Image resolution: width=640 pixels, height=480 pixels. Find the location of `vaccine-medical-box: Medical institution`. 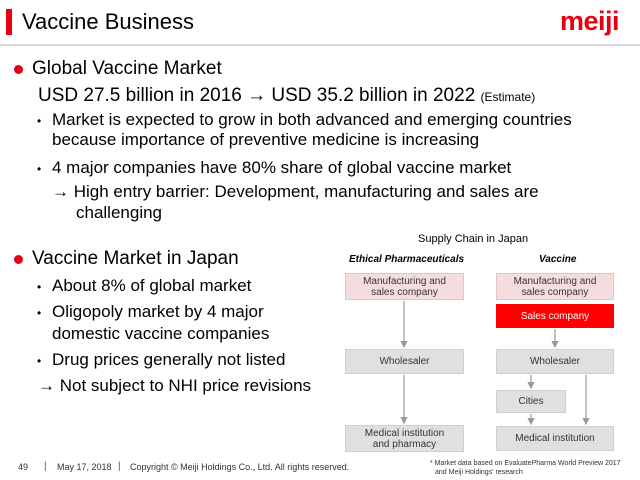

vaccine-medical-box: Medical institution is located at coordinates (555, 438).